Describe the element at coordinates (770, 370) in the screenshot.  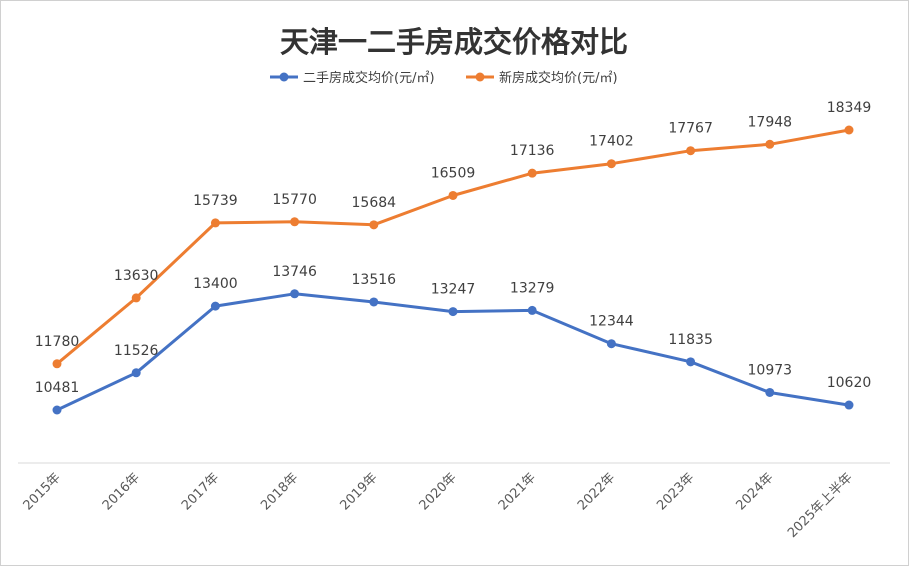
I see `data-label: 10973` at that location.